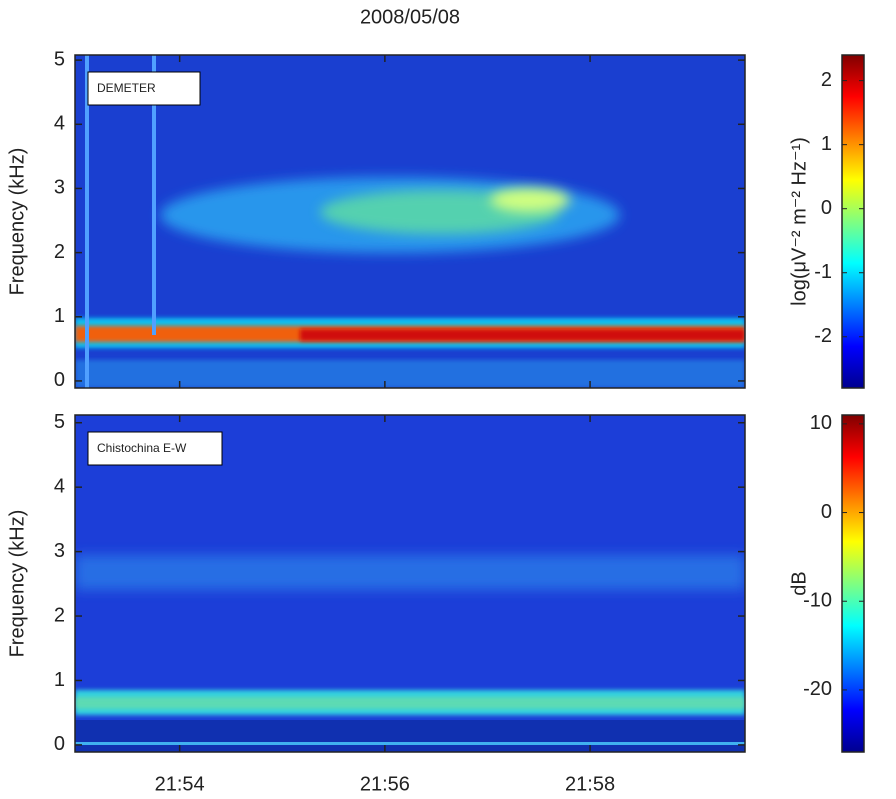 Image resolution: width=896 pixels, height=799 pixels. I want to click on colorbar-tick-label: 2, so click(826, 80).